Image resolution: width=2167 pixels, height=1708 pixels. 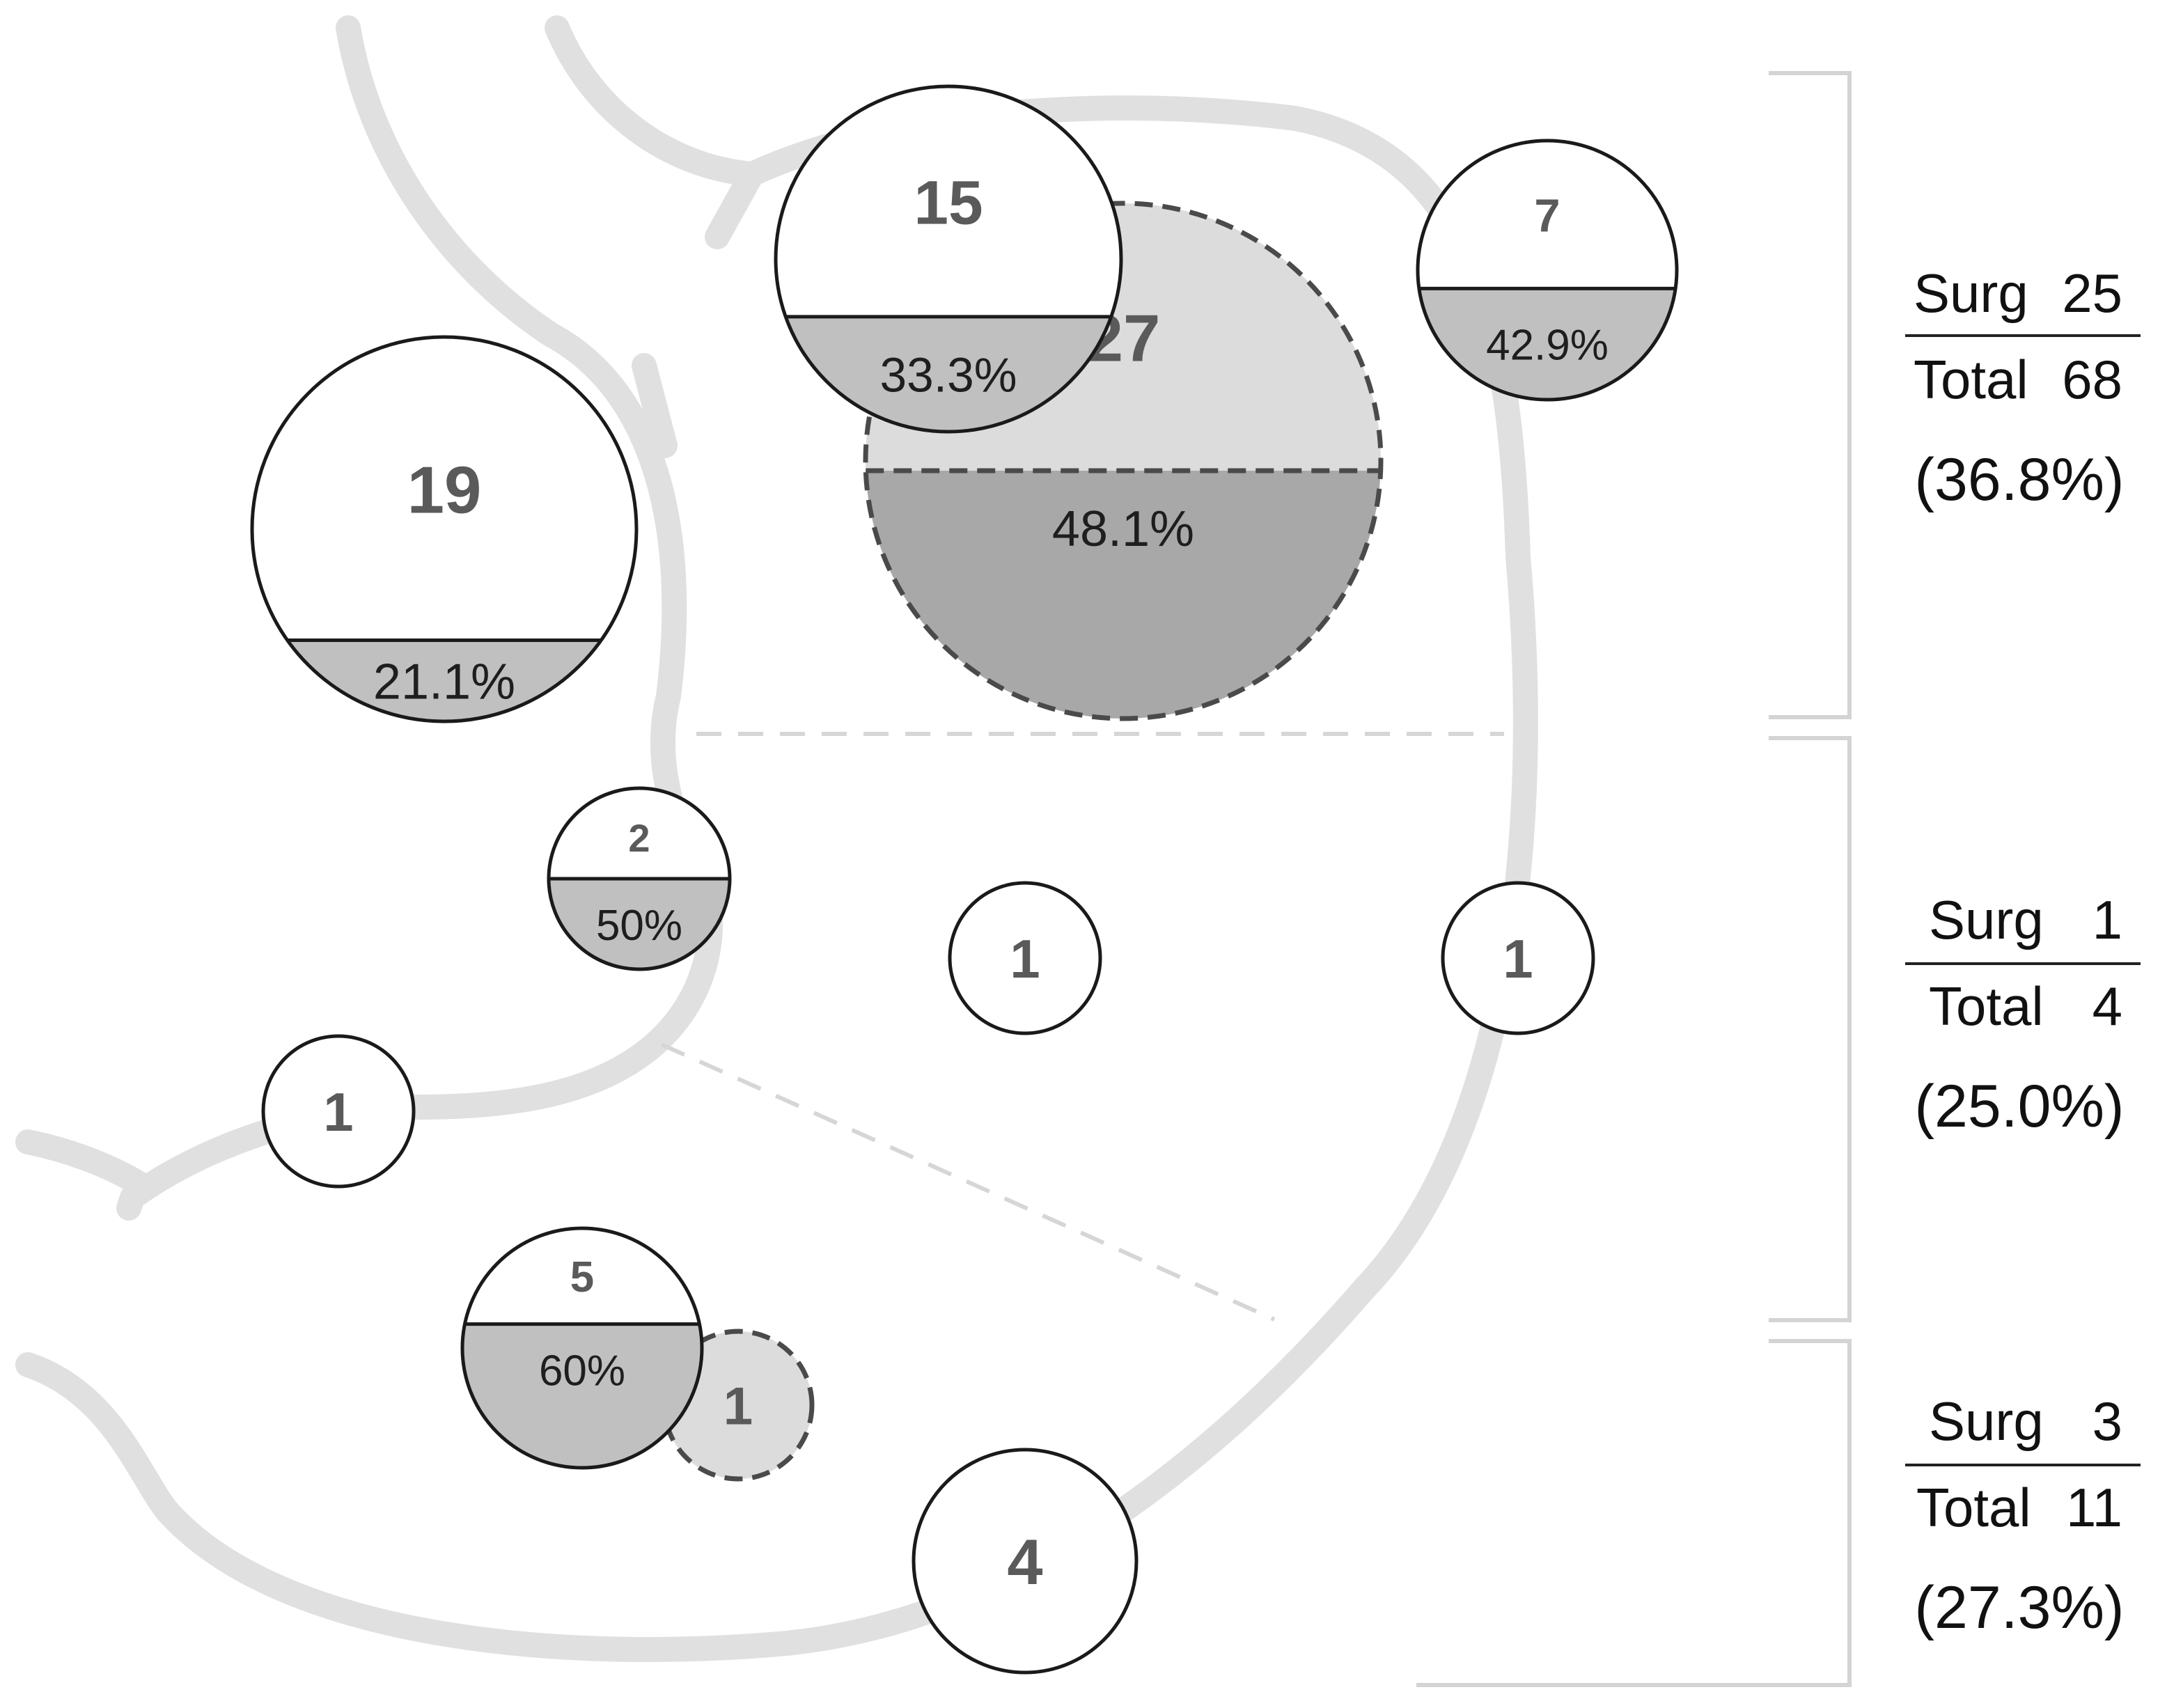 I want to click on pylorus-notch, so click(x=130, y=1203).